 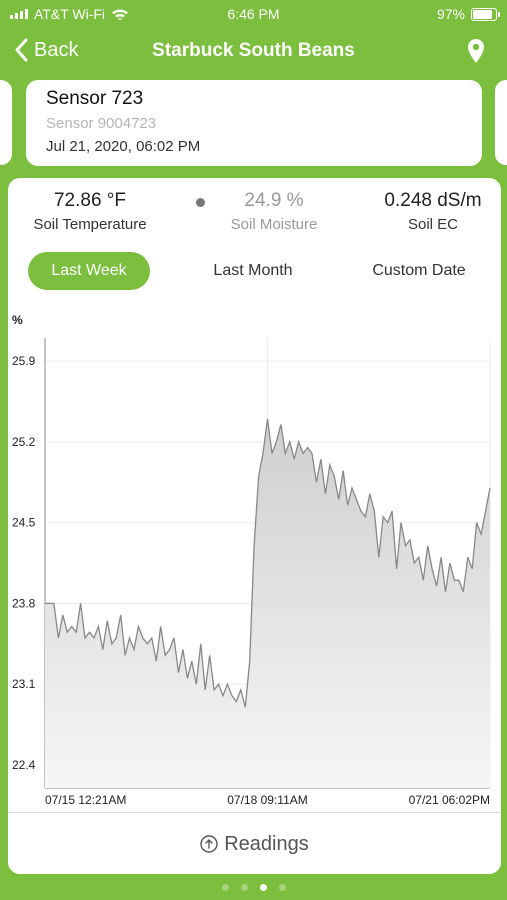 I want to click on status-time: 6:46 PM, so click(x=253, y=14).